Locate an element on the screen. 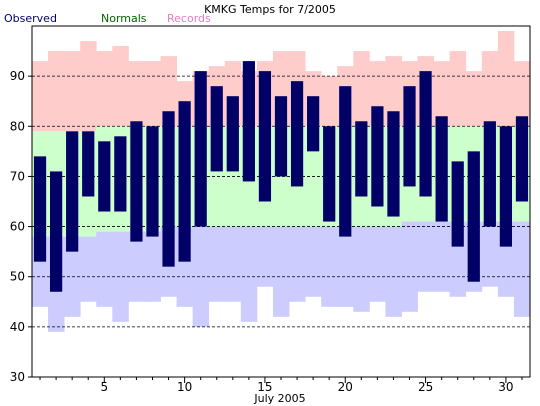  y-tick-label: 30 is located at coordinates (17, 377).